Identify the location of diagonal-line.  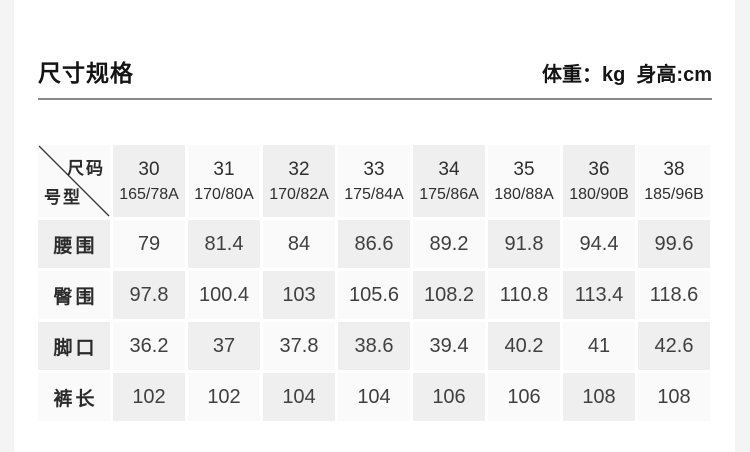
(74, 181).